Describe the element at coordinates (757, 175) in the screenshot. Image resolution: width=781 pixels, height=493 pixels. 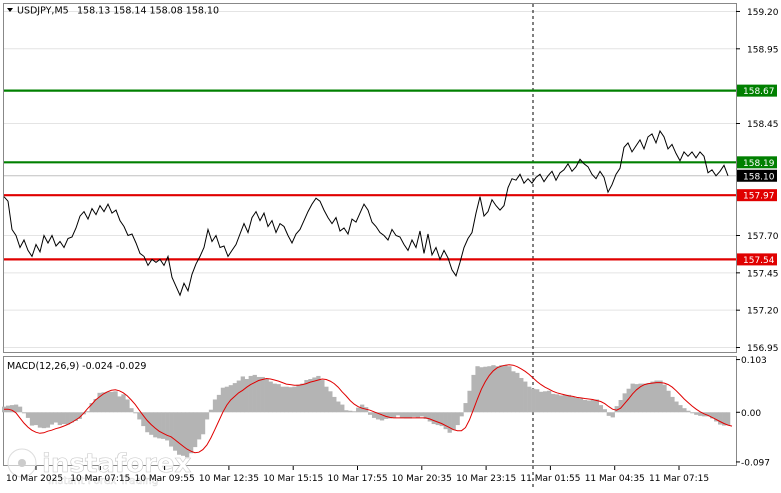
I see `current-price-tag` at that location.